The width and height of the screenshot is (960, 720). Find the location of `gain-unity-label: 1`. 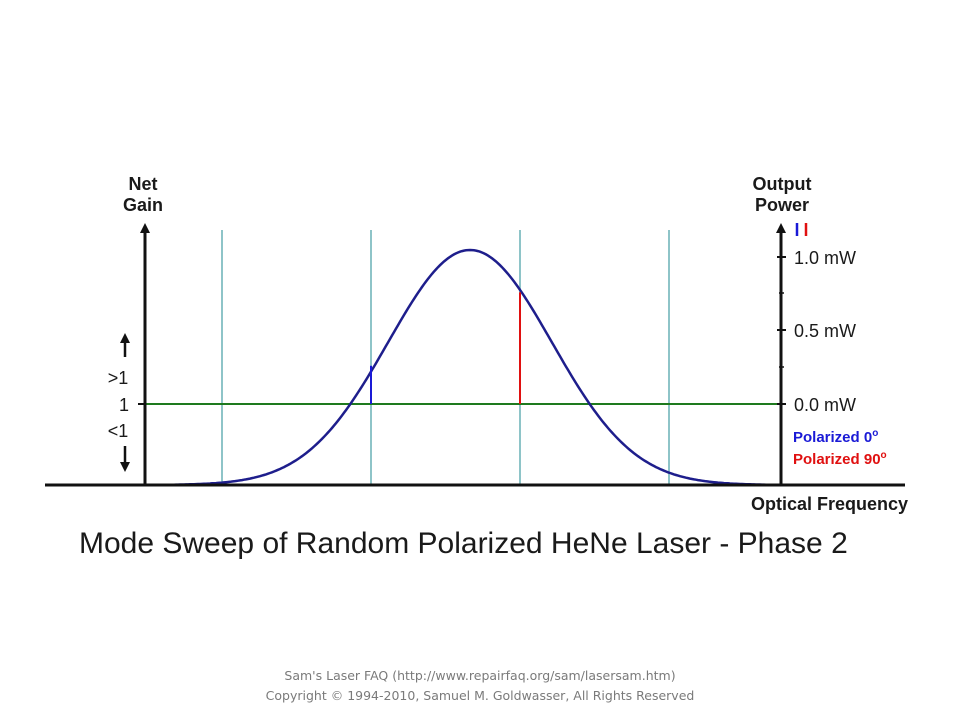

gain-unity-label: 1 is located at coordinates (124, 405).